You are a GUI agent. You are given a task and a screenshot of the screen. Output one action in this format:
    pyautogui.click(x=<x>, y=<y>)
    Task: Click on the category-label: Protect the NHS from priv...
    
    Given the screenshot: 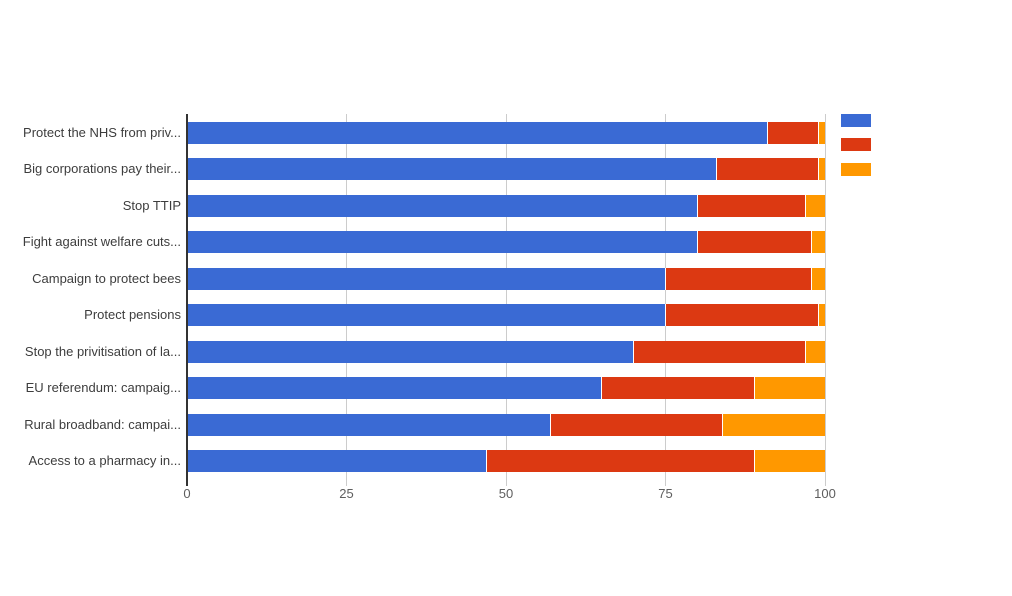 What is the action you would take?
    pyautogui.click(x=102, y=132)
    